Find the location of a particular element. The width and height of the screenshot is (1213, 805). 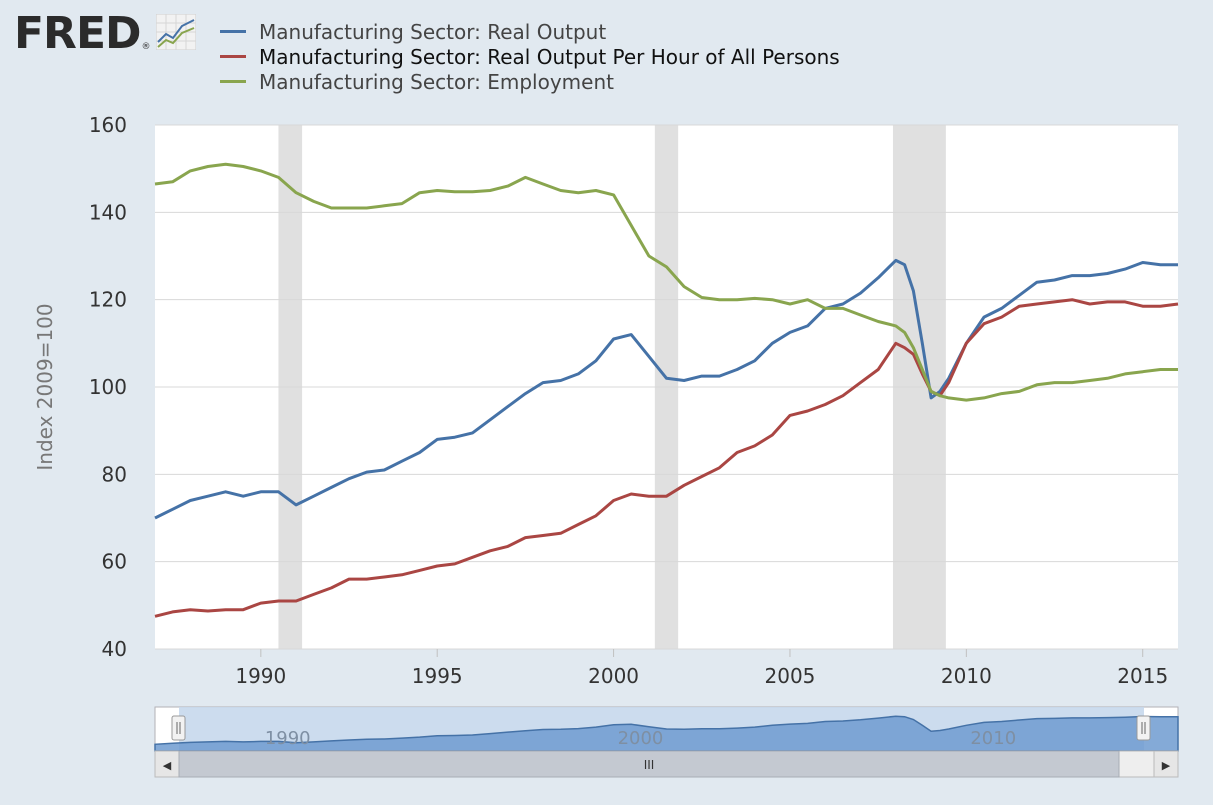

fred-logo: FRED ® is located at coordinates (105, 33).